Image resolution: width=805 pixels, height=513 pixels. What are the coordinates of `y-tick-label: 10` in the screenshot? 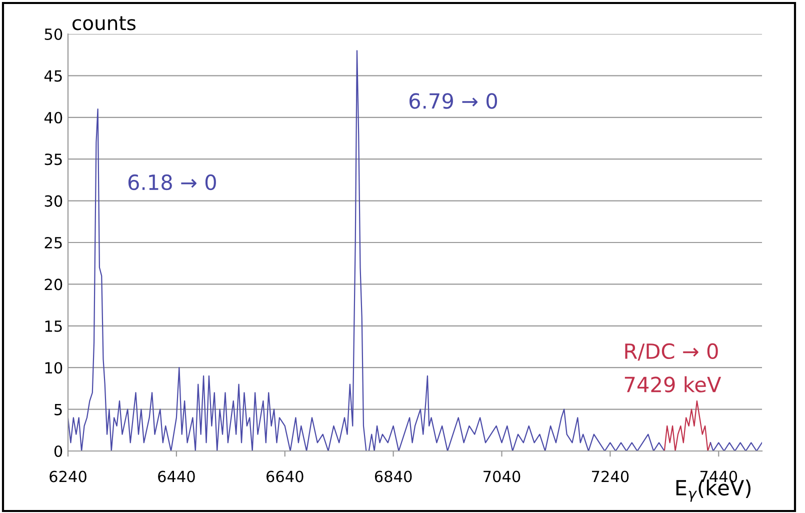 It's located at (53, 368).